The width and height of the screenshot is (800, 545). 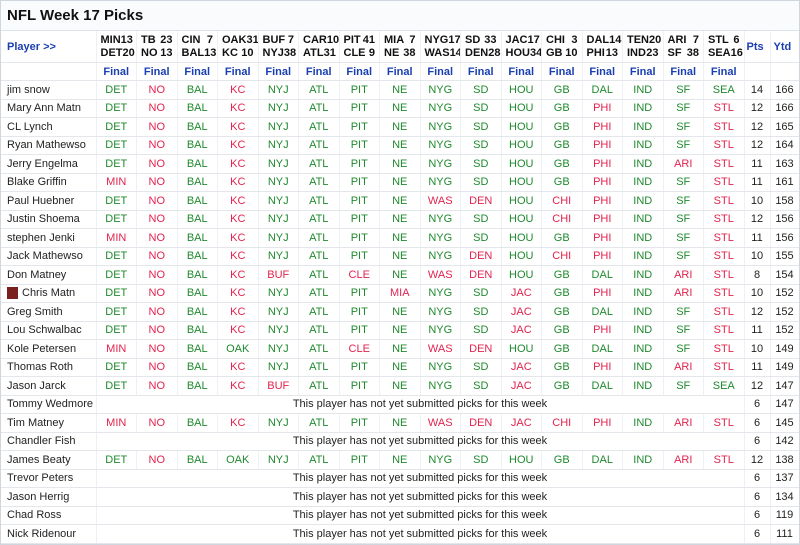 What do you see at coordinates (37, 274) in the screenshot?
I see `player-name: Don Matney` at bounding box center [37, 274].